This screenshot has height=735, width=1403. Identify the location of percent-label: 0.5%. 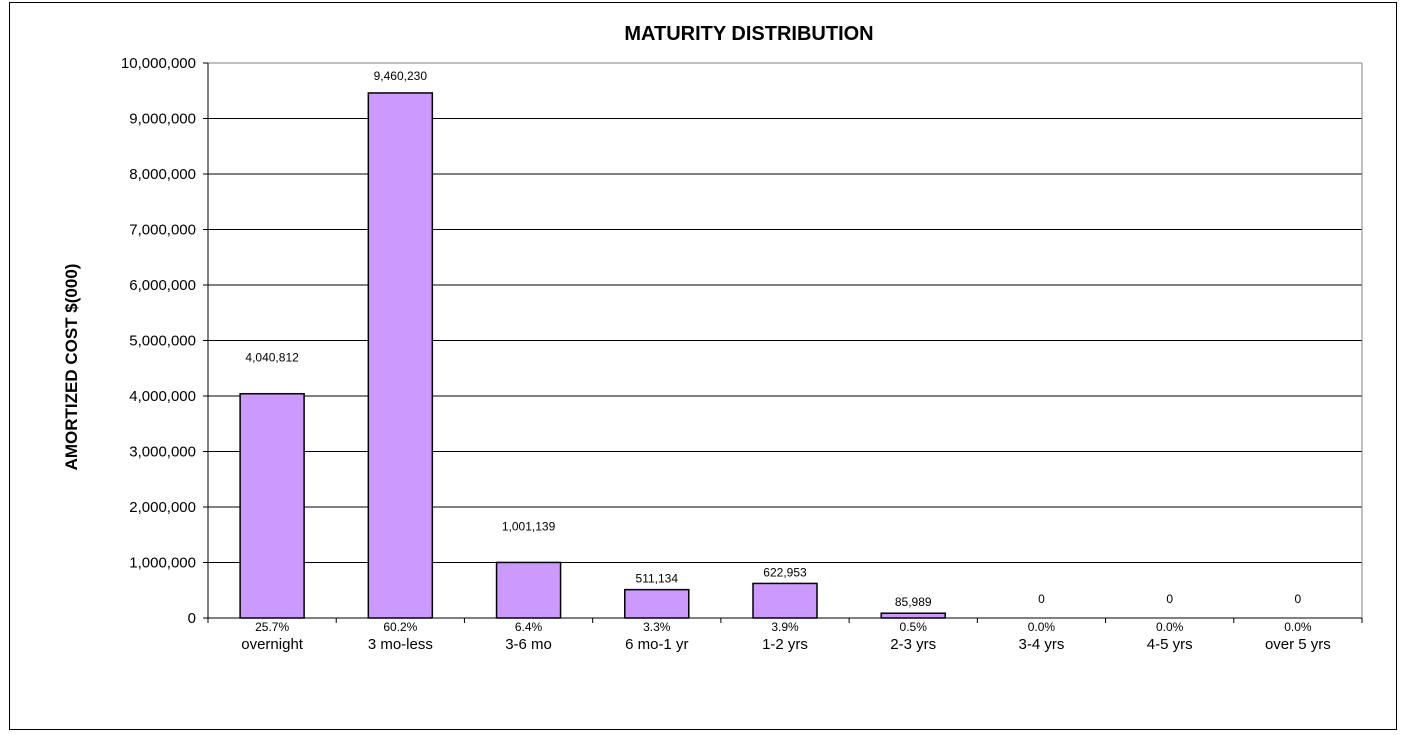
(914, 627).